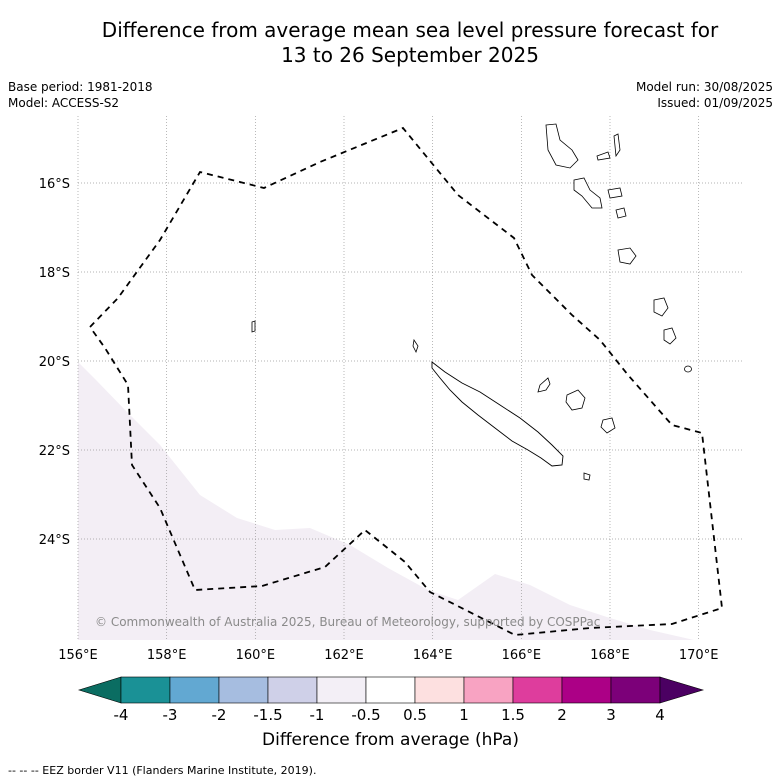 The width and height of the screenshot is (781, 781). I want to click on lat-tick-label: 22°S, so click(54, 451).